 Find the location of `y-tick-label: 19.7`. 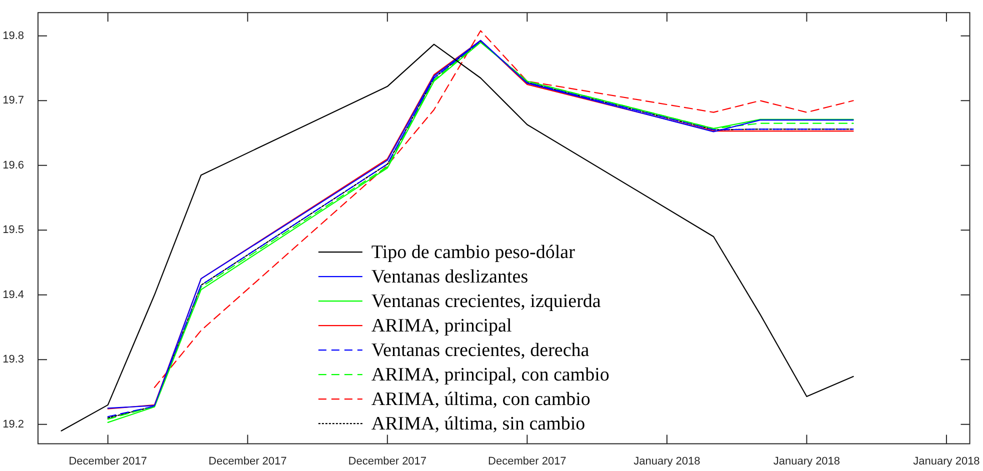

y-tick-label: 19.7 is located at coordinates (13, 100).